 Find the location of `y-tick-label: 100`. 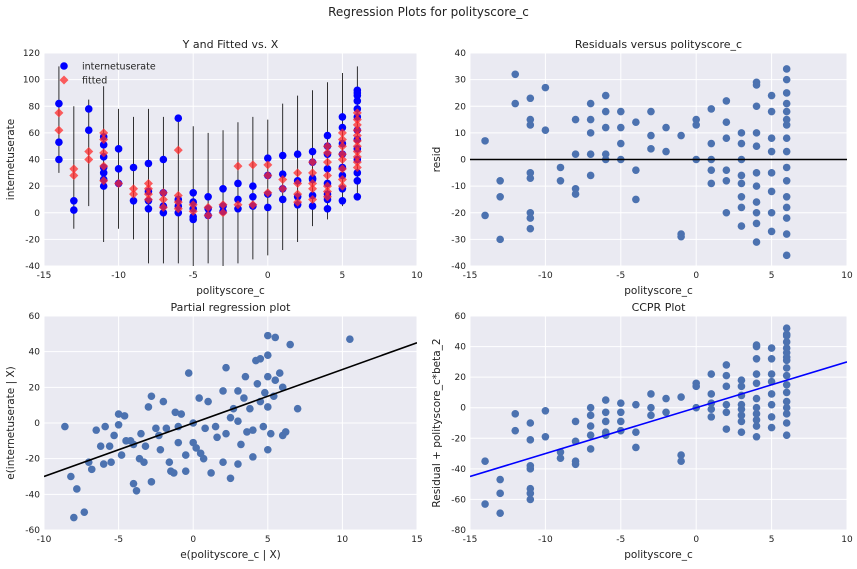

y-tick-label: 100 is located at coordinates (31, 81).